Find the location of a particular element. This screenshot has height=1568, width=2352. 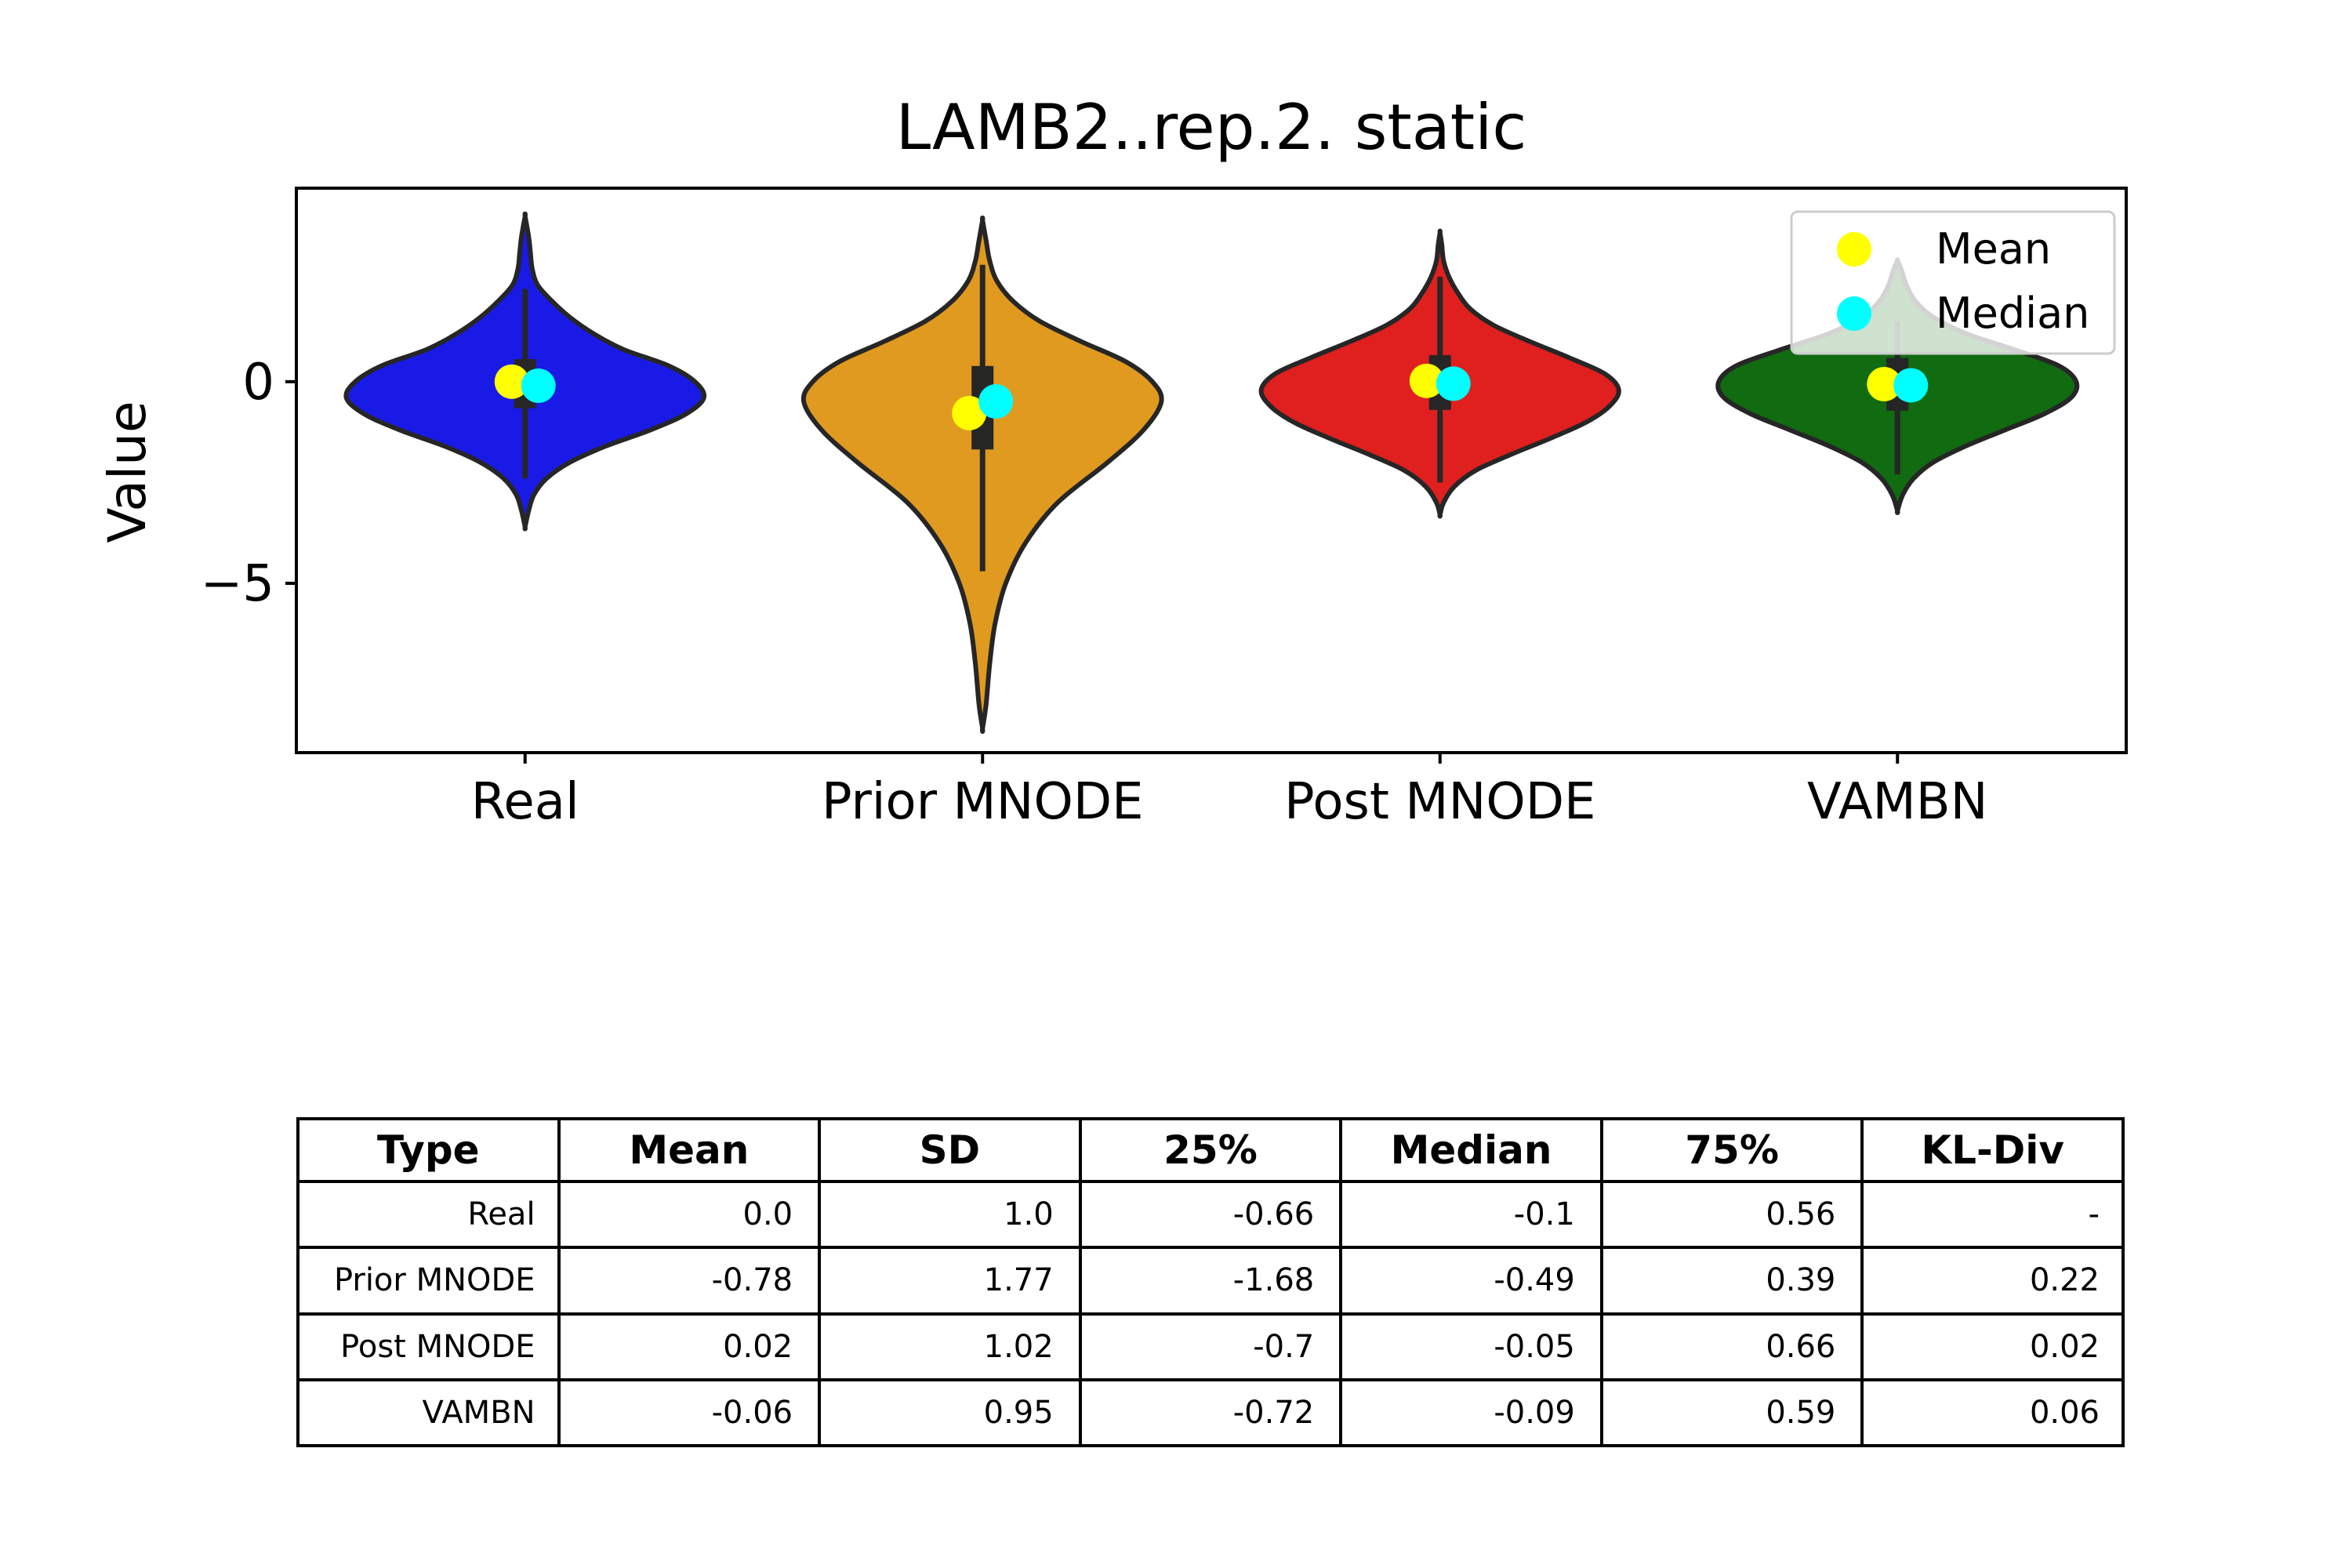

table-cell: 0.22 is located at coordinates (1992, 1281).